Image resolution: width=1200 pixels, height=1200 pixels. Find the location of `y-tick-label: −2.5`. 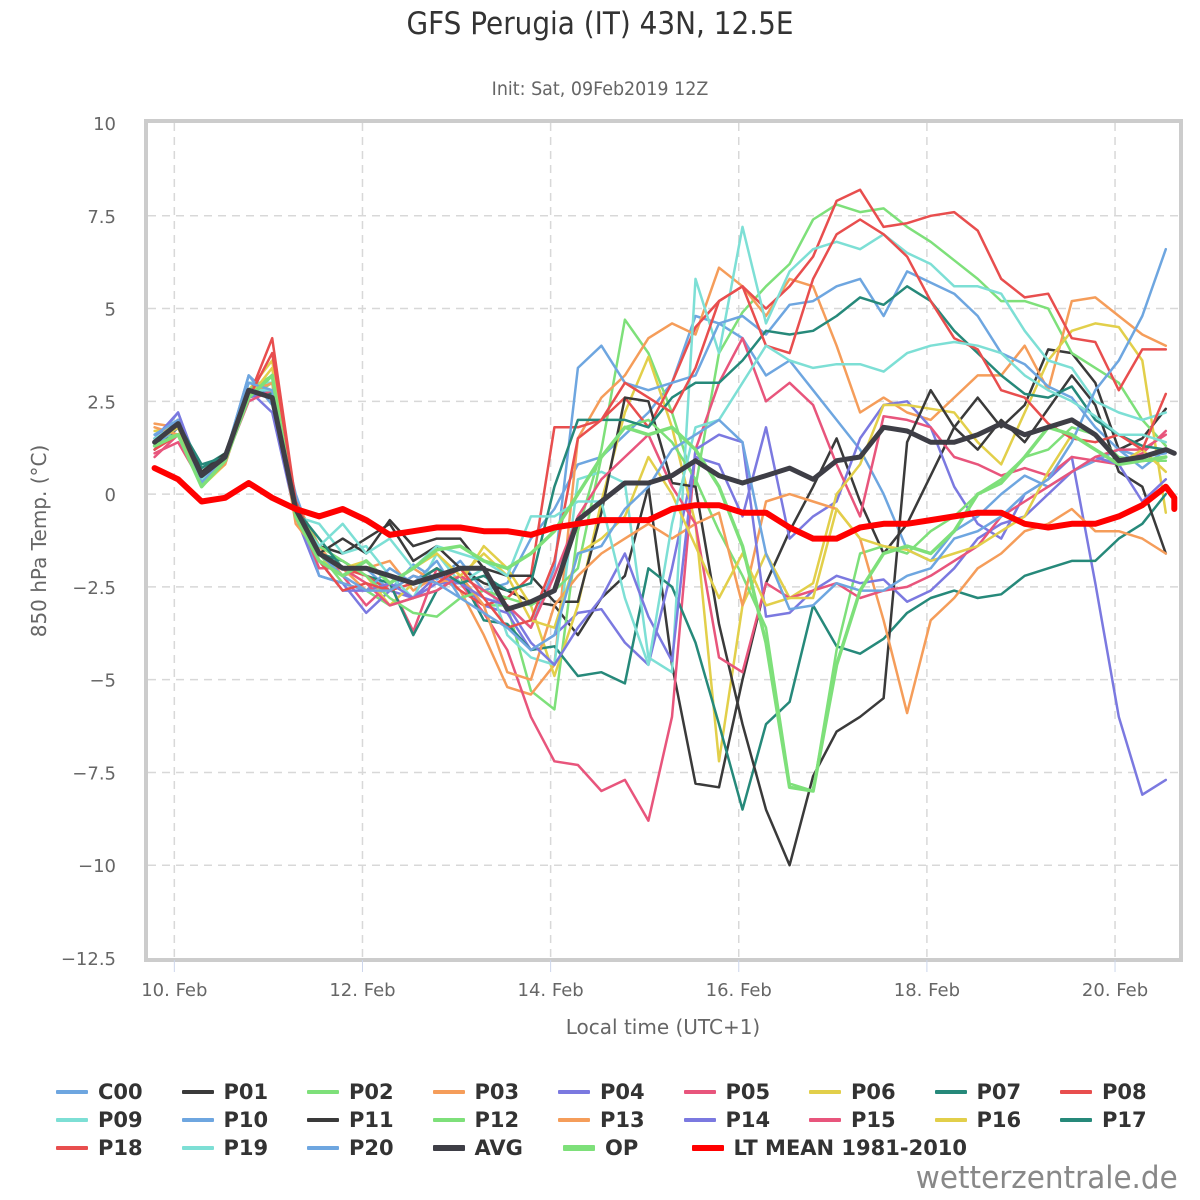

y-tick-label: −2.5 is located at coordinates (94, 588).